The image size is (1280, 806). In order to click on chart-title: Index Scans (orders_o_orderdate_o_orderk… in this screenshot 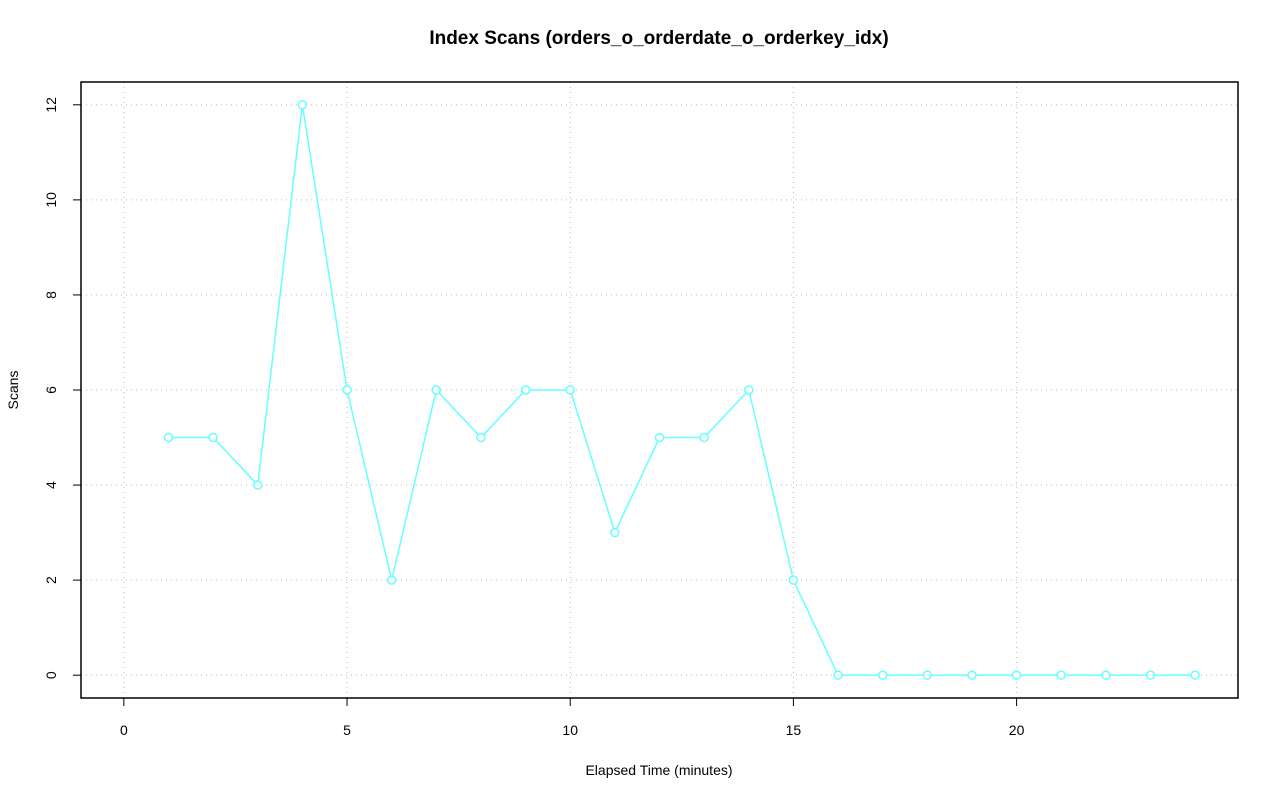, I will do `click(658, 38)`.